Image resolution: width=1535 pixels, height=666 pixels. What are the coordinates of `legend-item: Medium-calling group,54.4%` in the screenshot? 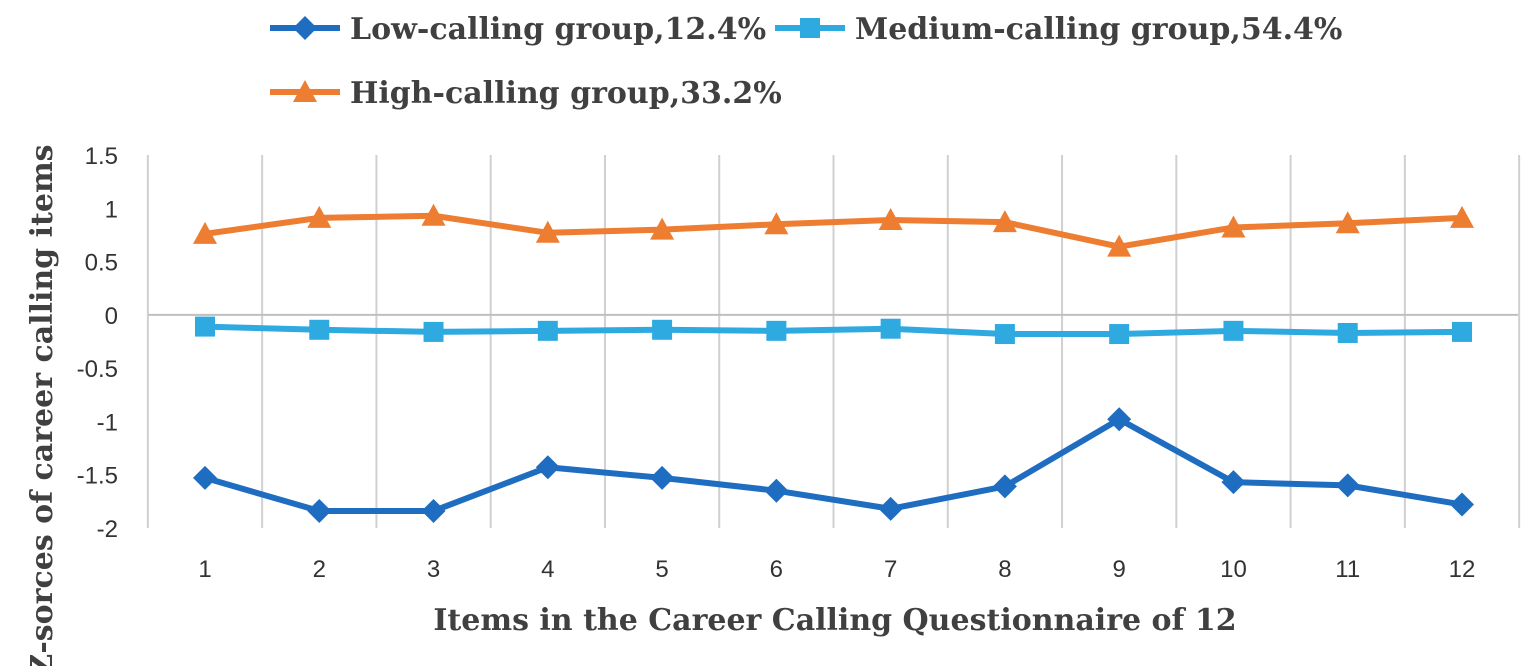 It's located at (1058, 29).